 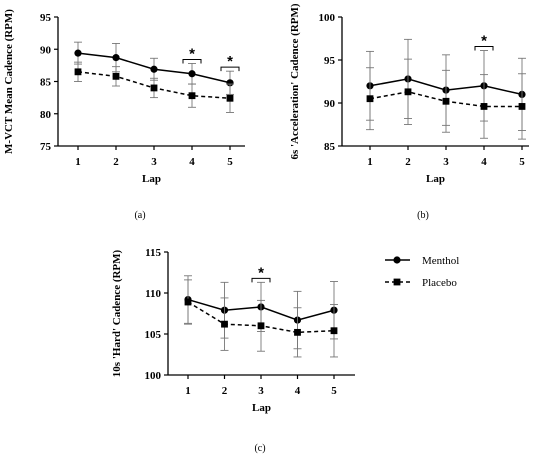 I want to click on y-tick-label: 105, so click(x=153, y=335).